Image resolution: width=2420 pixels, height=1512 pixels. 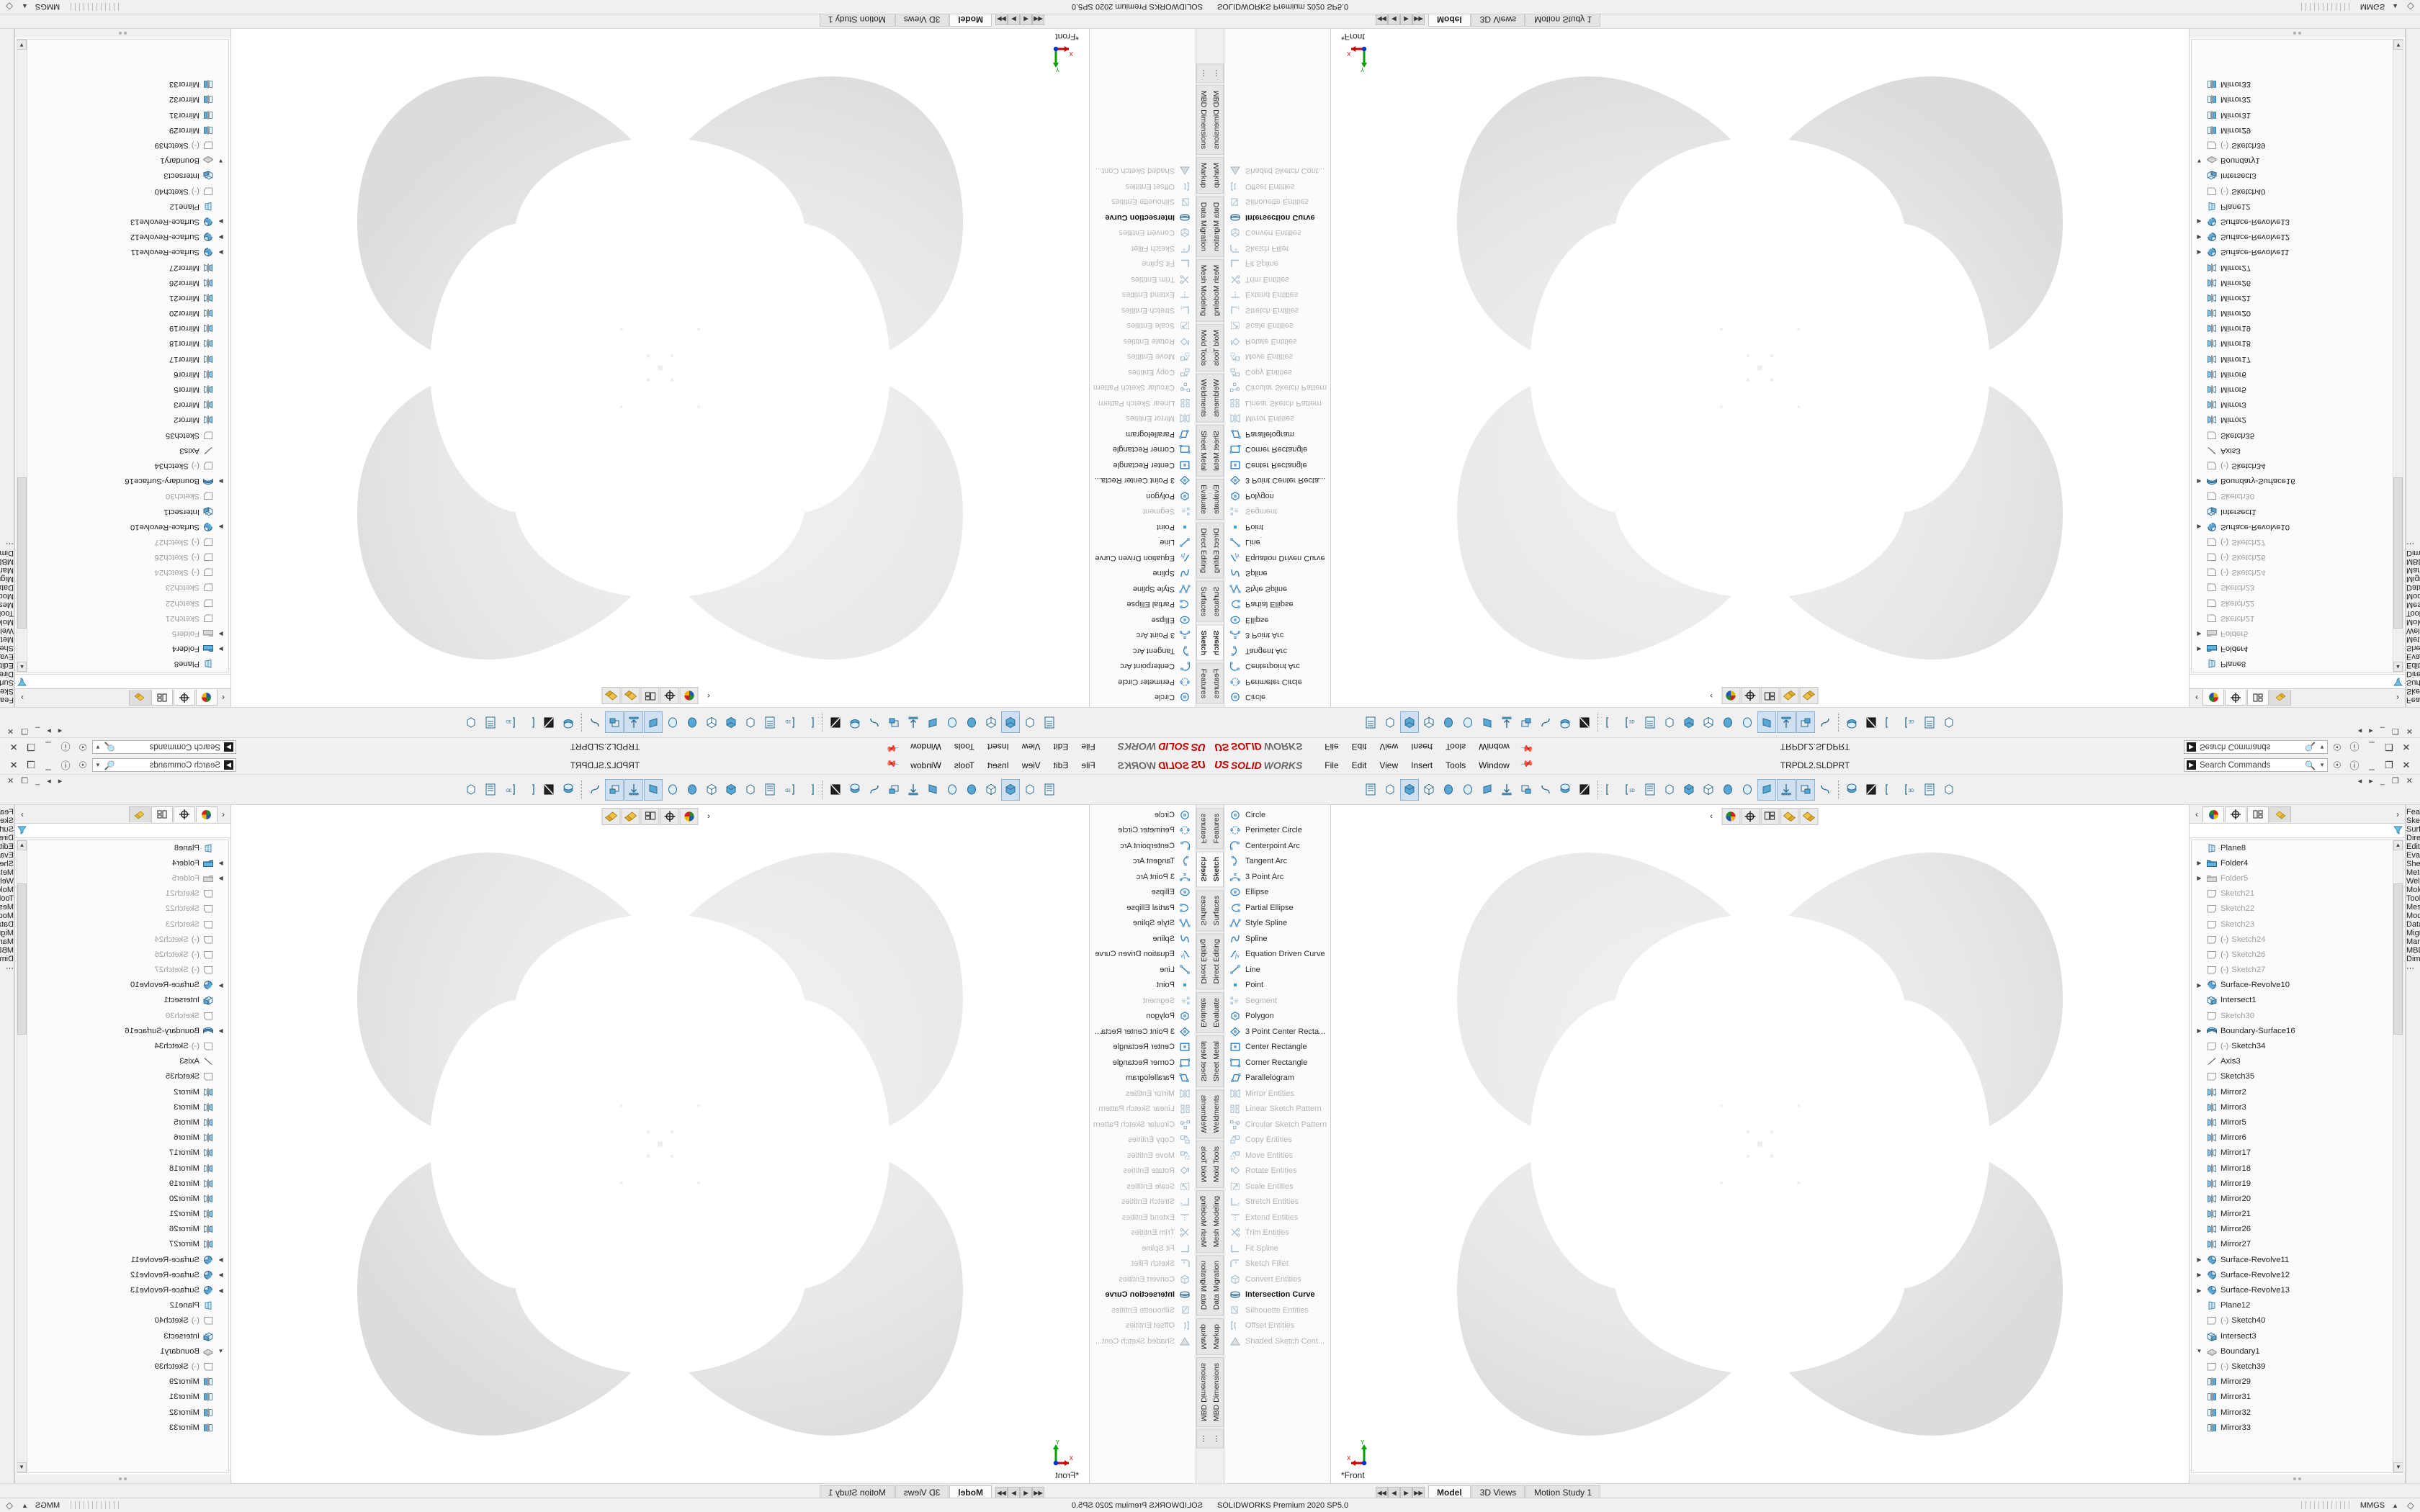 What do you see at coordinates (2297, 465) in the screenshot?
I see `feature-tree-item: (-) Sketch34` at bounding box center [2297, 465].